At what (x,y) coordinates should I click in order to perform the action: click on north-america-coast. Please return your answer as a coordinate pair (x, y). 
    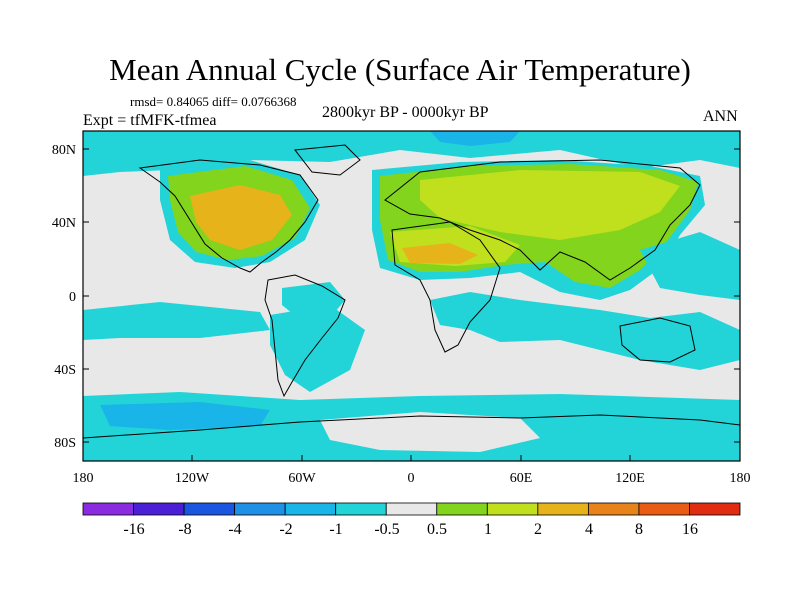
    Looking at the image, I should click on (228, 216).